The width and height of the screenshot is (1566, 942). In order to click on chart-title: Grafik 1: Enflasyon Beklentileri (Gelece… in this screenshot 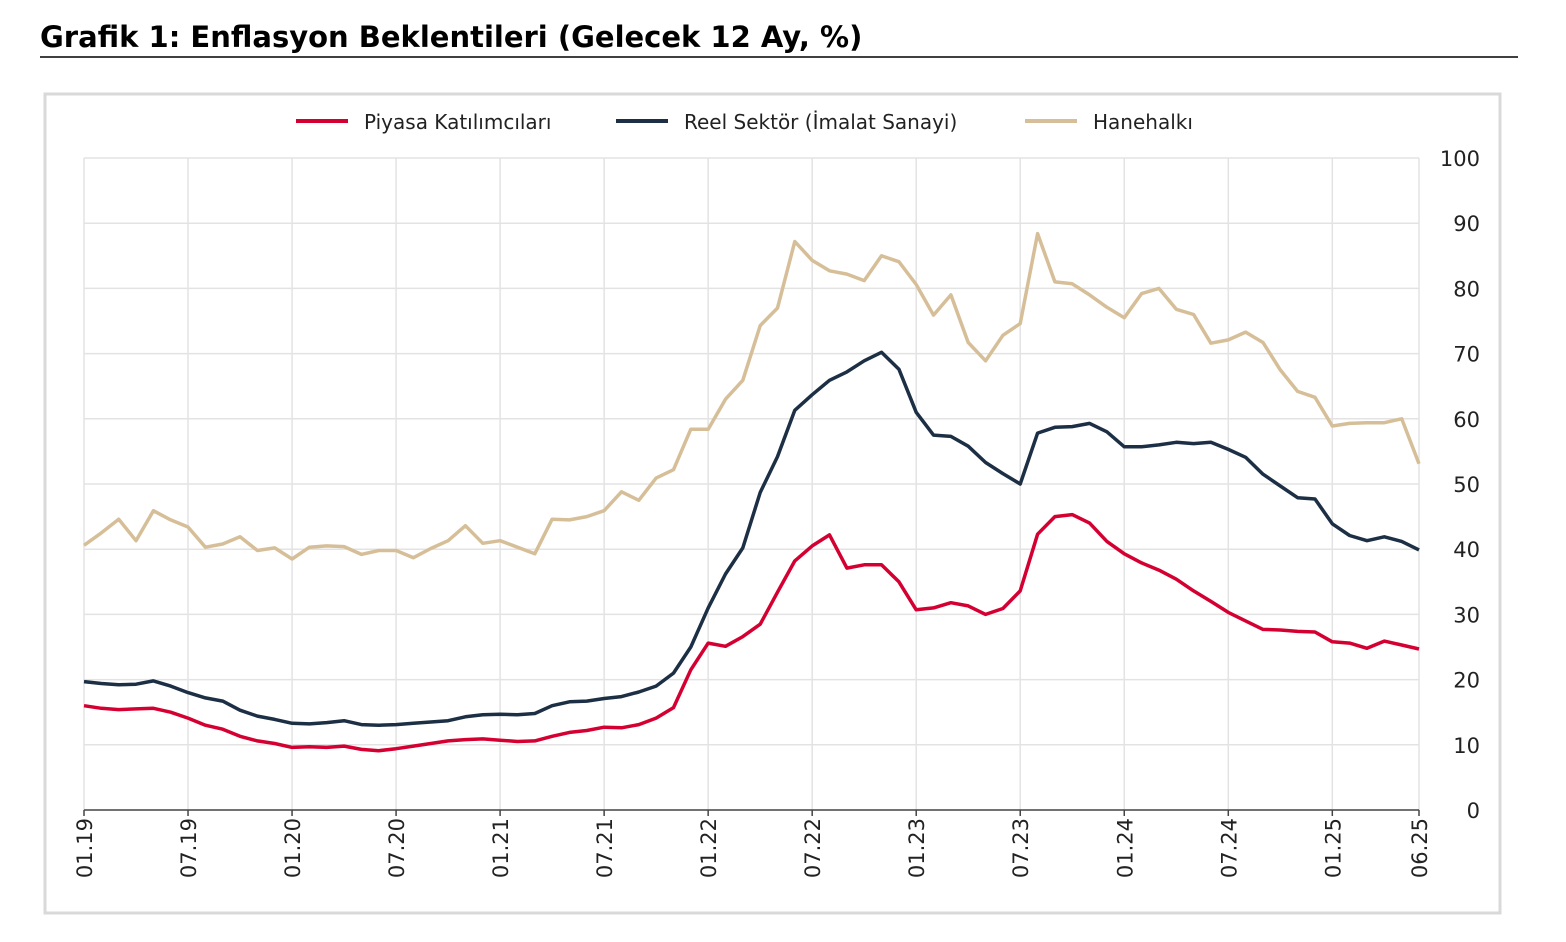, I will do `click(451, 37)`.